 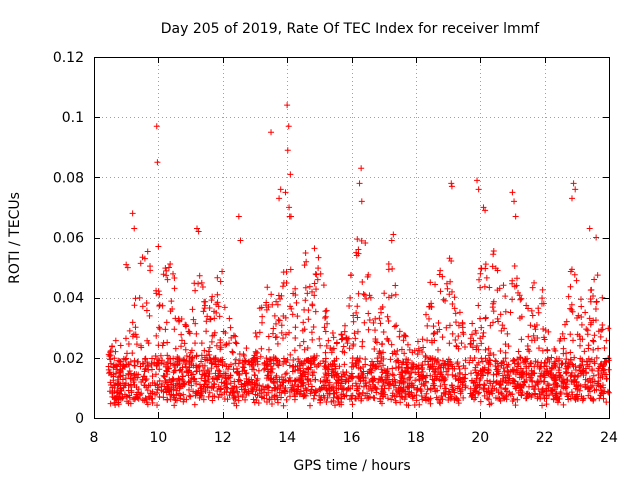 I want to click on y-tick-label: 0.08, so click(x=68, y=178).